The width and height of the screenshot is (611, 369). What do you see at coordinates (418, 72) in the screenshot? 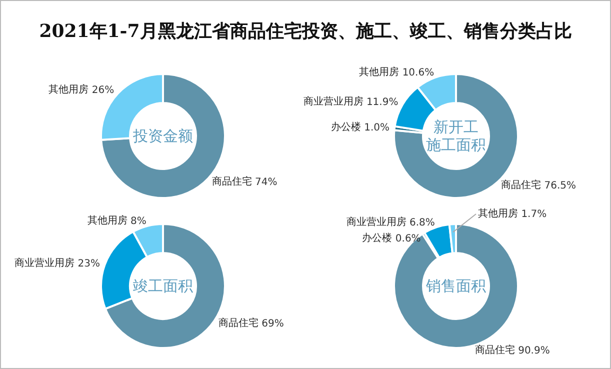
I see `data-label: 10.6%` at bounding box center [418, 72].